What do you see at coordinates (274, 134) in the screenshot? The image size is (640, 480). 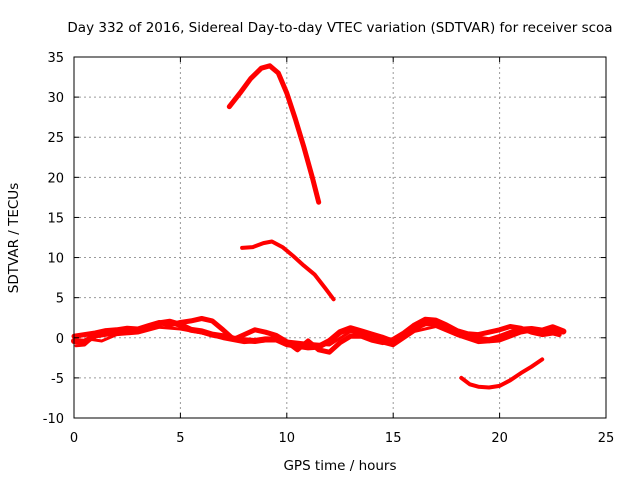 I see `series-arc-high` at bounding box center [274, 134].